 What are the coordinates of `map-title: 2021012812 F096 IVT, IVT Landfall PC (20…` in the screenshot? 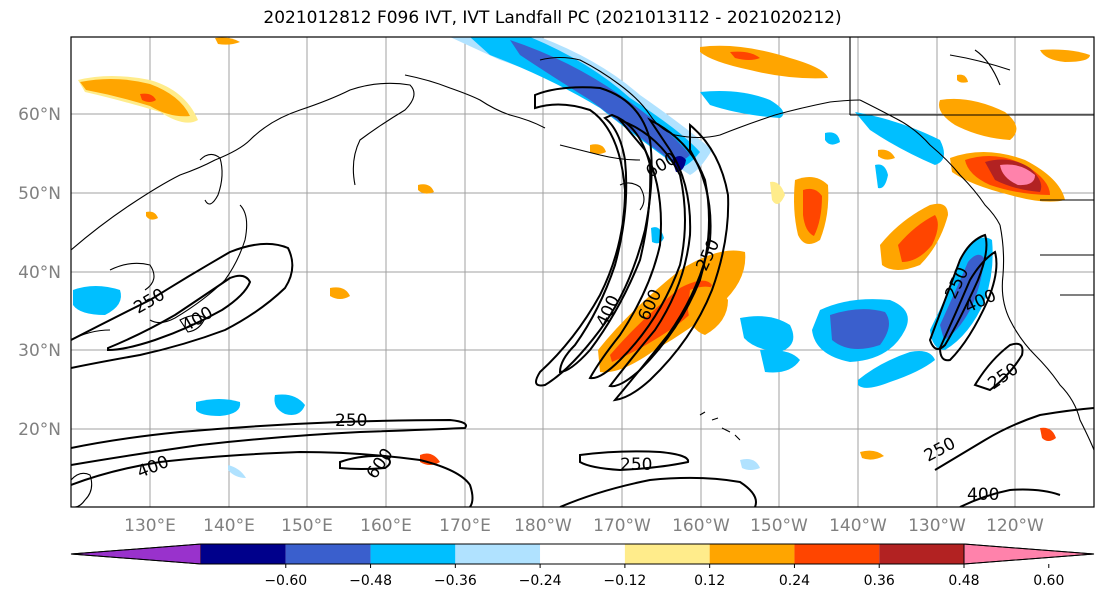 It's located at (552, 18).